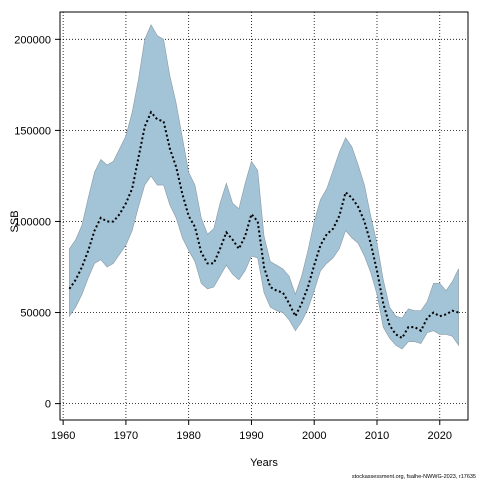 This screenshot has height=480, width=480. I want to click on y-axis: 0 50000 100000 150000 200000, so click(37, 222).